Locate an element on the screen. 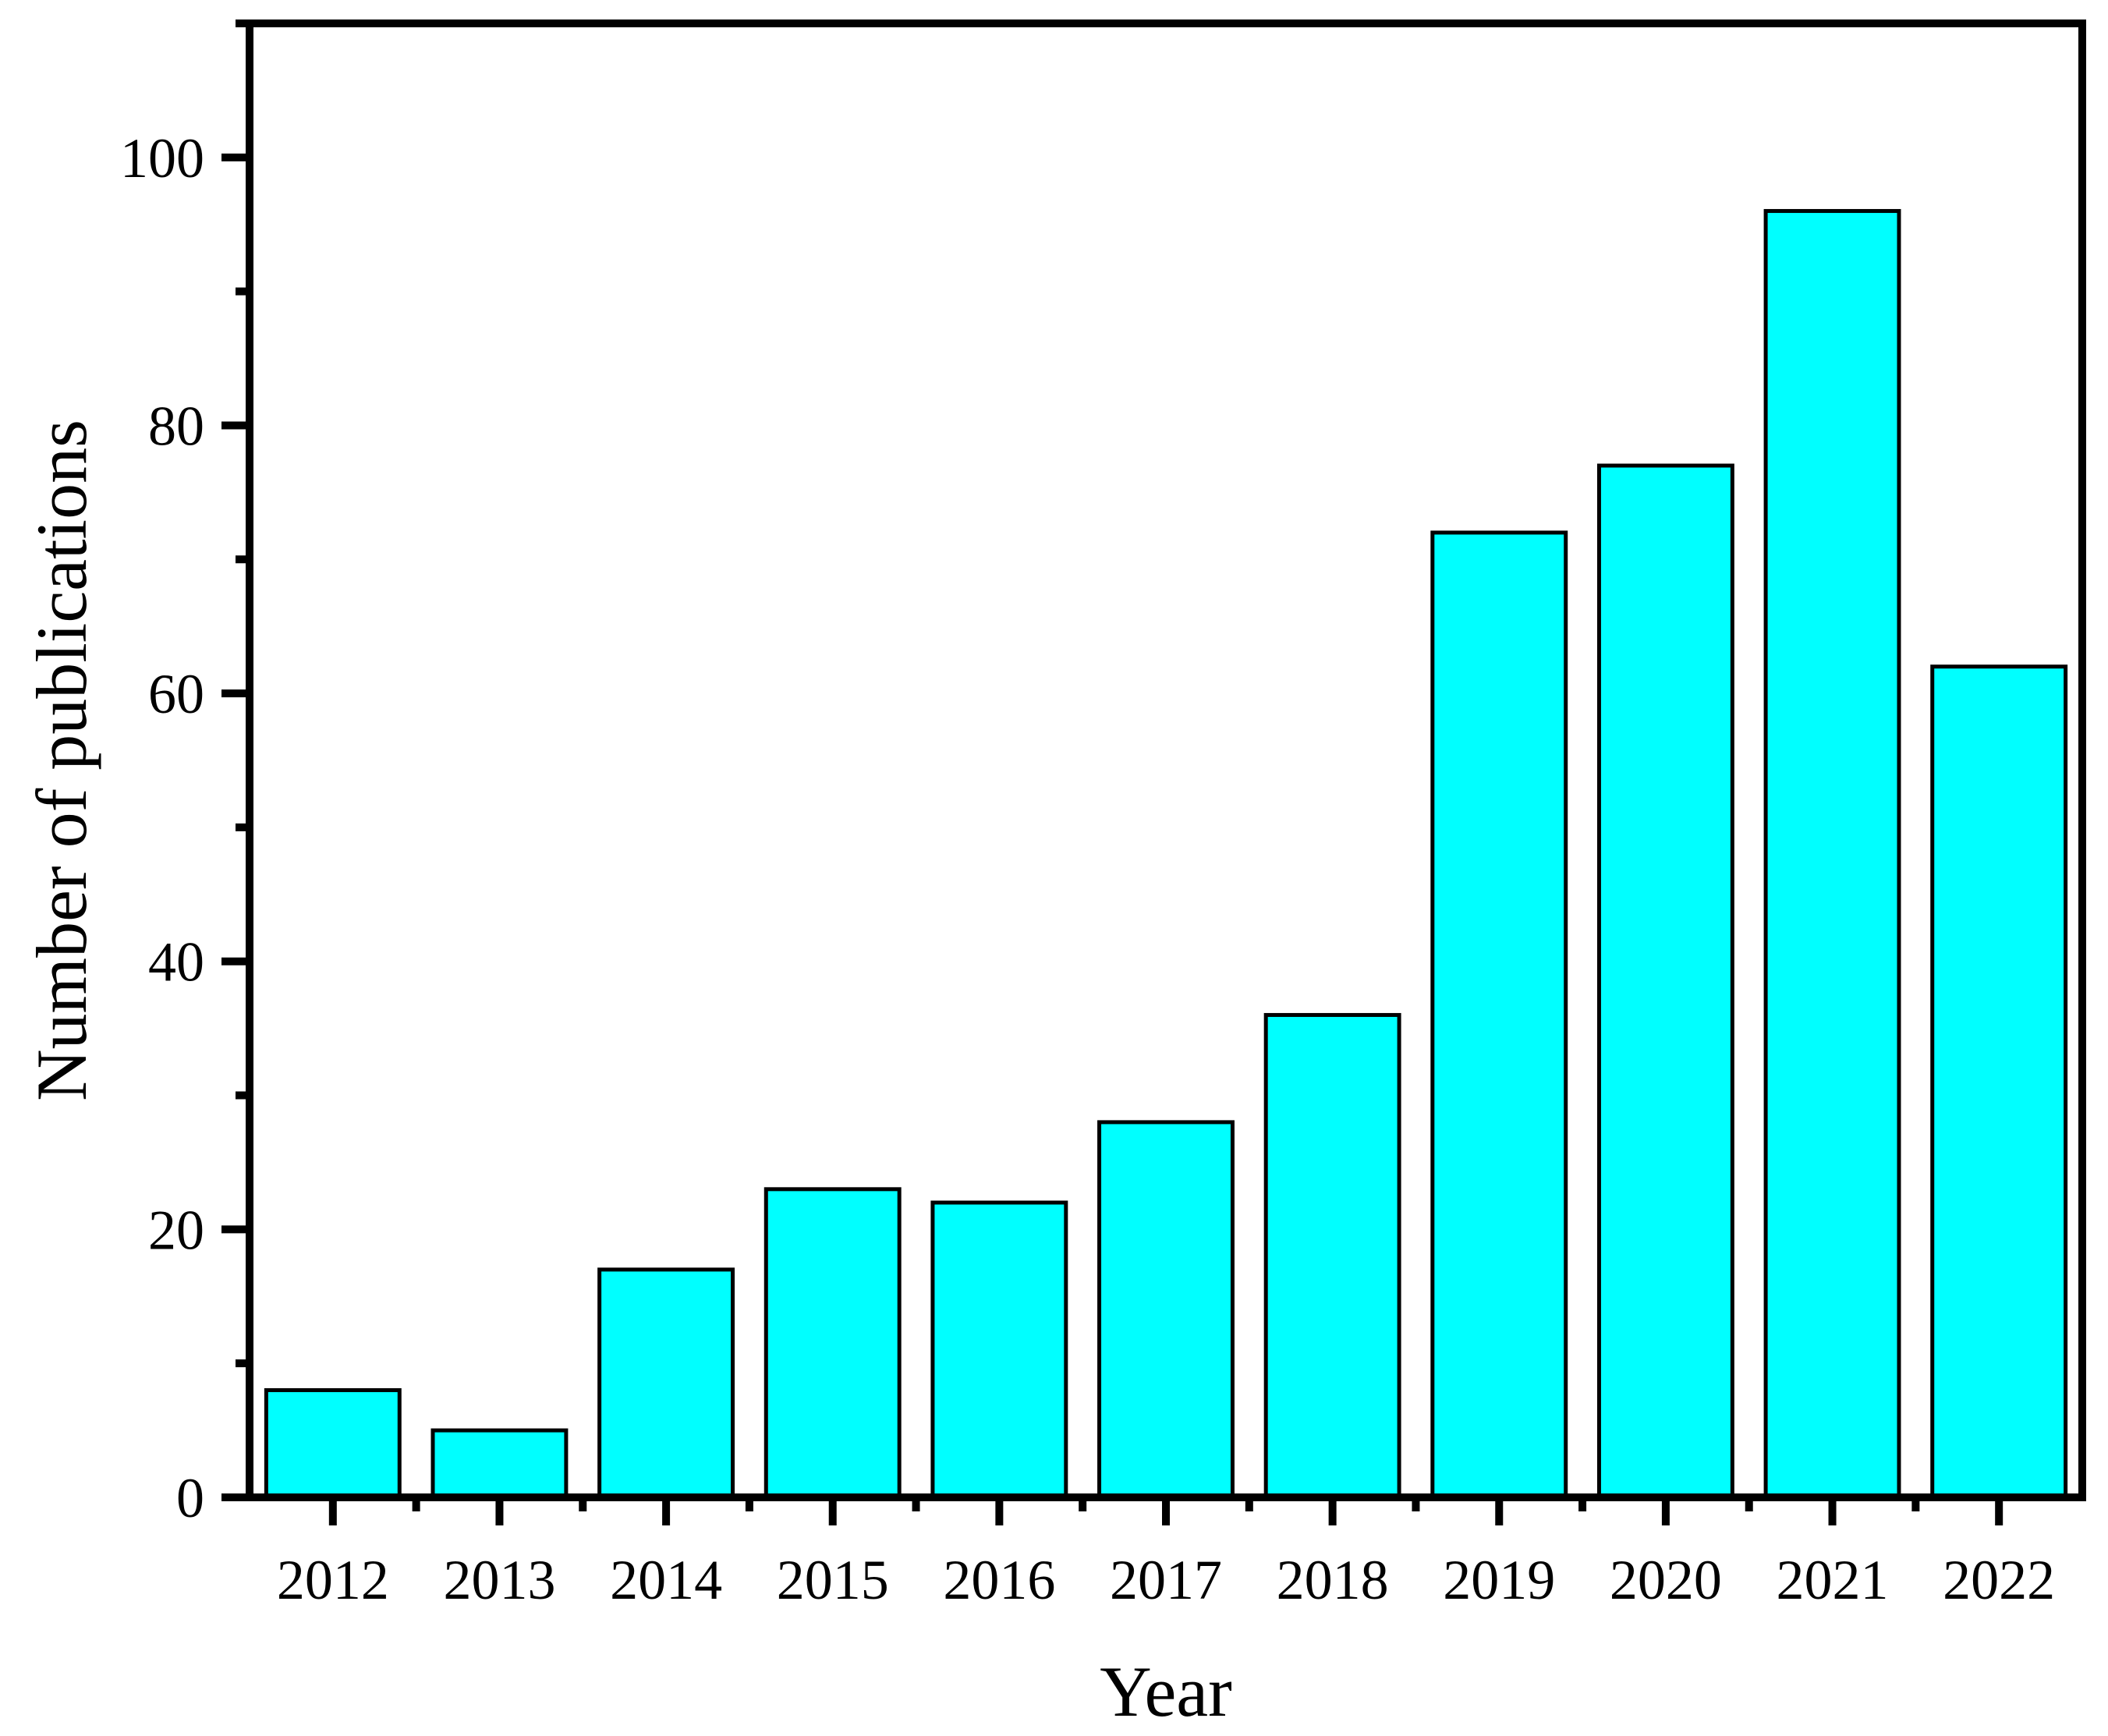  y-axis-label: Number of publications is located at coordinates (62, 760).